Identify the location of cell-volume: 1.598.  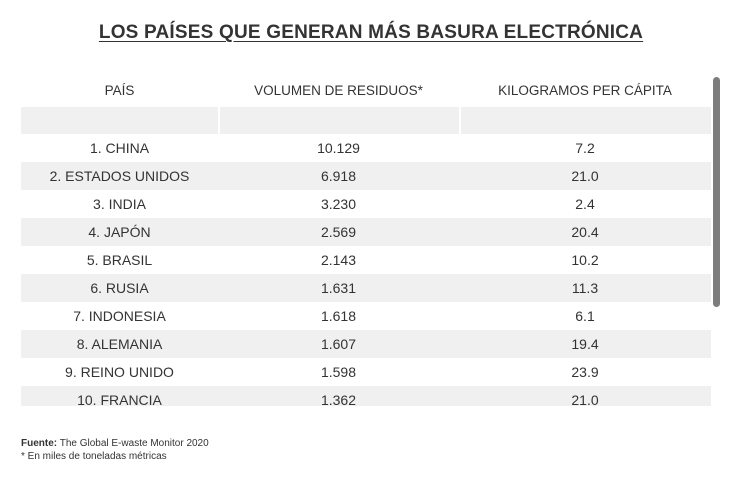
(338, 372).